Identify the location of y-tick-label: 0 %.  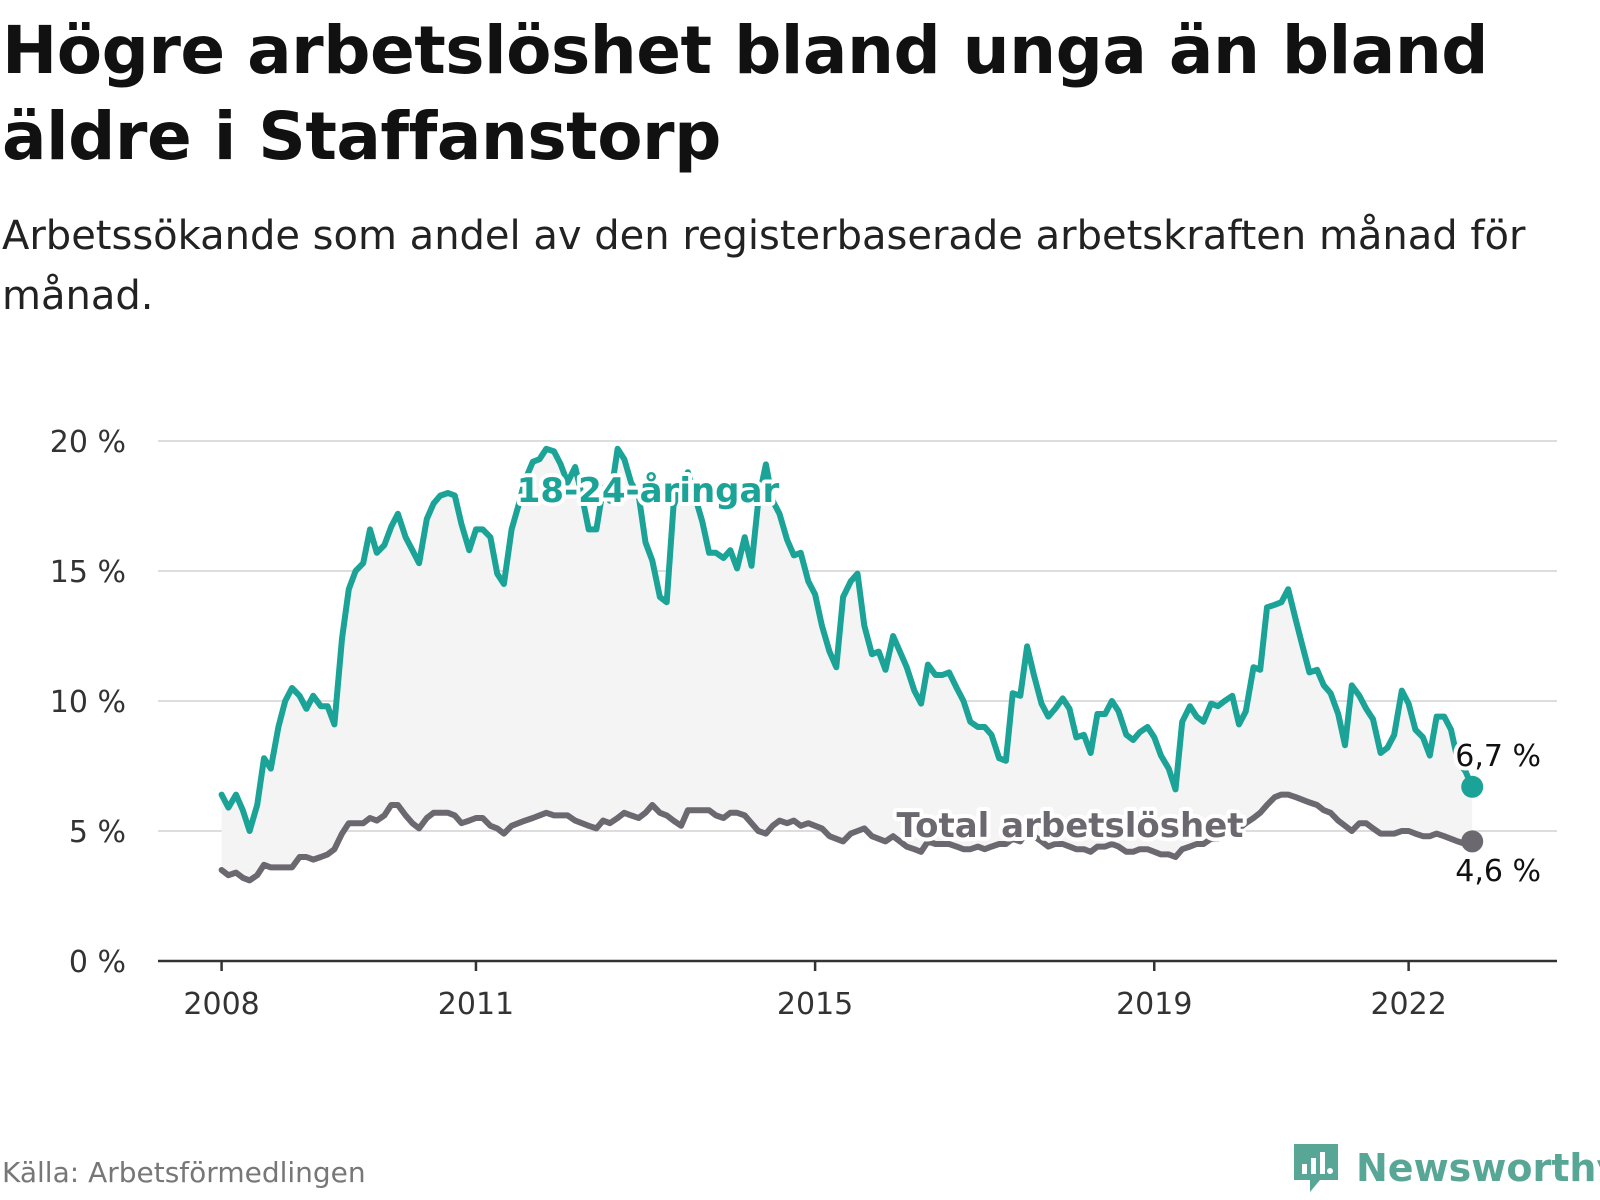
(97, 962).